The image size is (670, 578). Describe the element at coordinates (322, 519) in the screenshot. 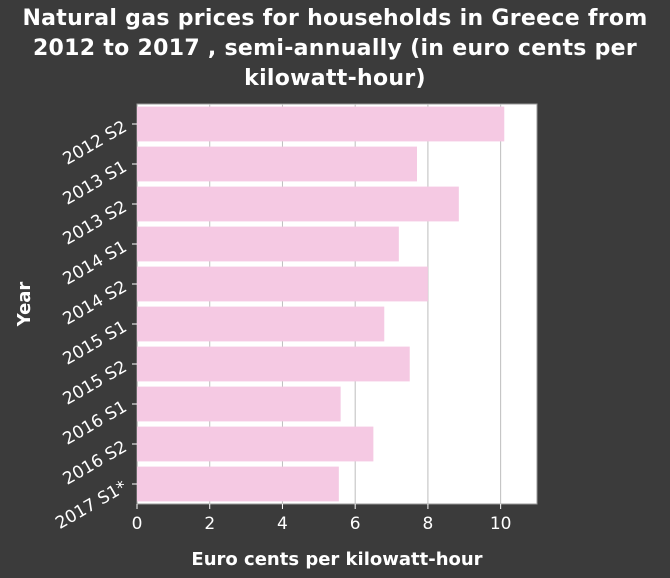

I see `x-tick-labels: 0 2 4 6 8 10` at that location.